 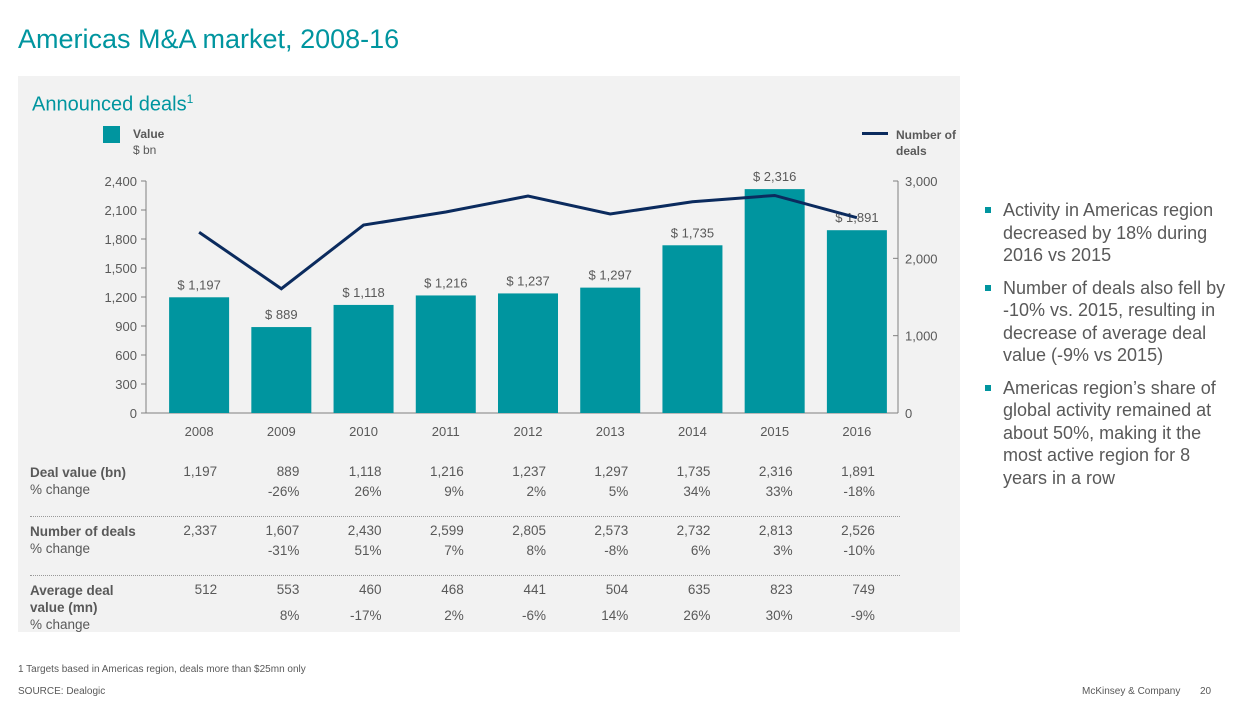 I want to click on table-change-cell: -17%, so click(x=366, y=615).